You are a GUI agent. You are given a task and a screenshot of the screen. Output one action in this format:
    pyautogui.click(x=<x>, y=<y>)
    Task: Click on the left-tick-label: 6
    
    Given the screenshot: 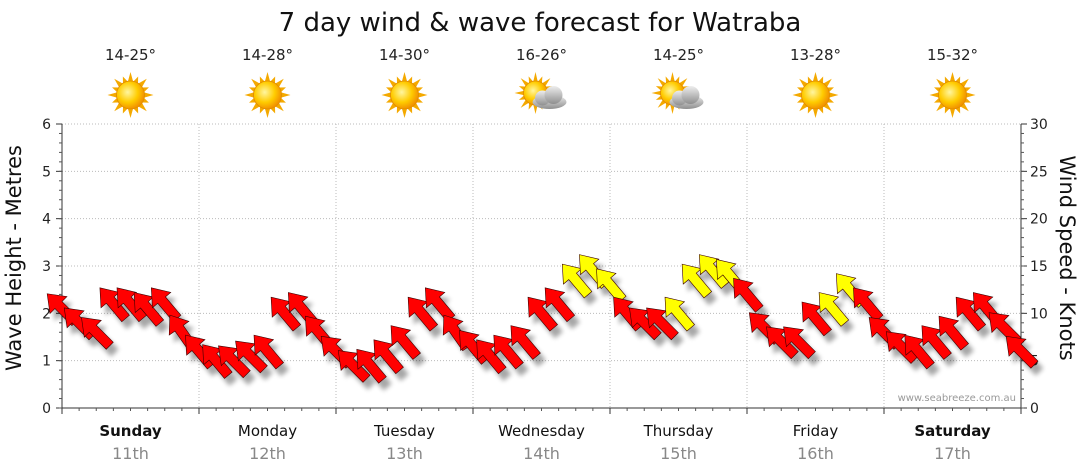 What is the action you would take?
    pyautogui.click(x=46, y=125)
    